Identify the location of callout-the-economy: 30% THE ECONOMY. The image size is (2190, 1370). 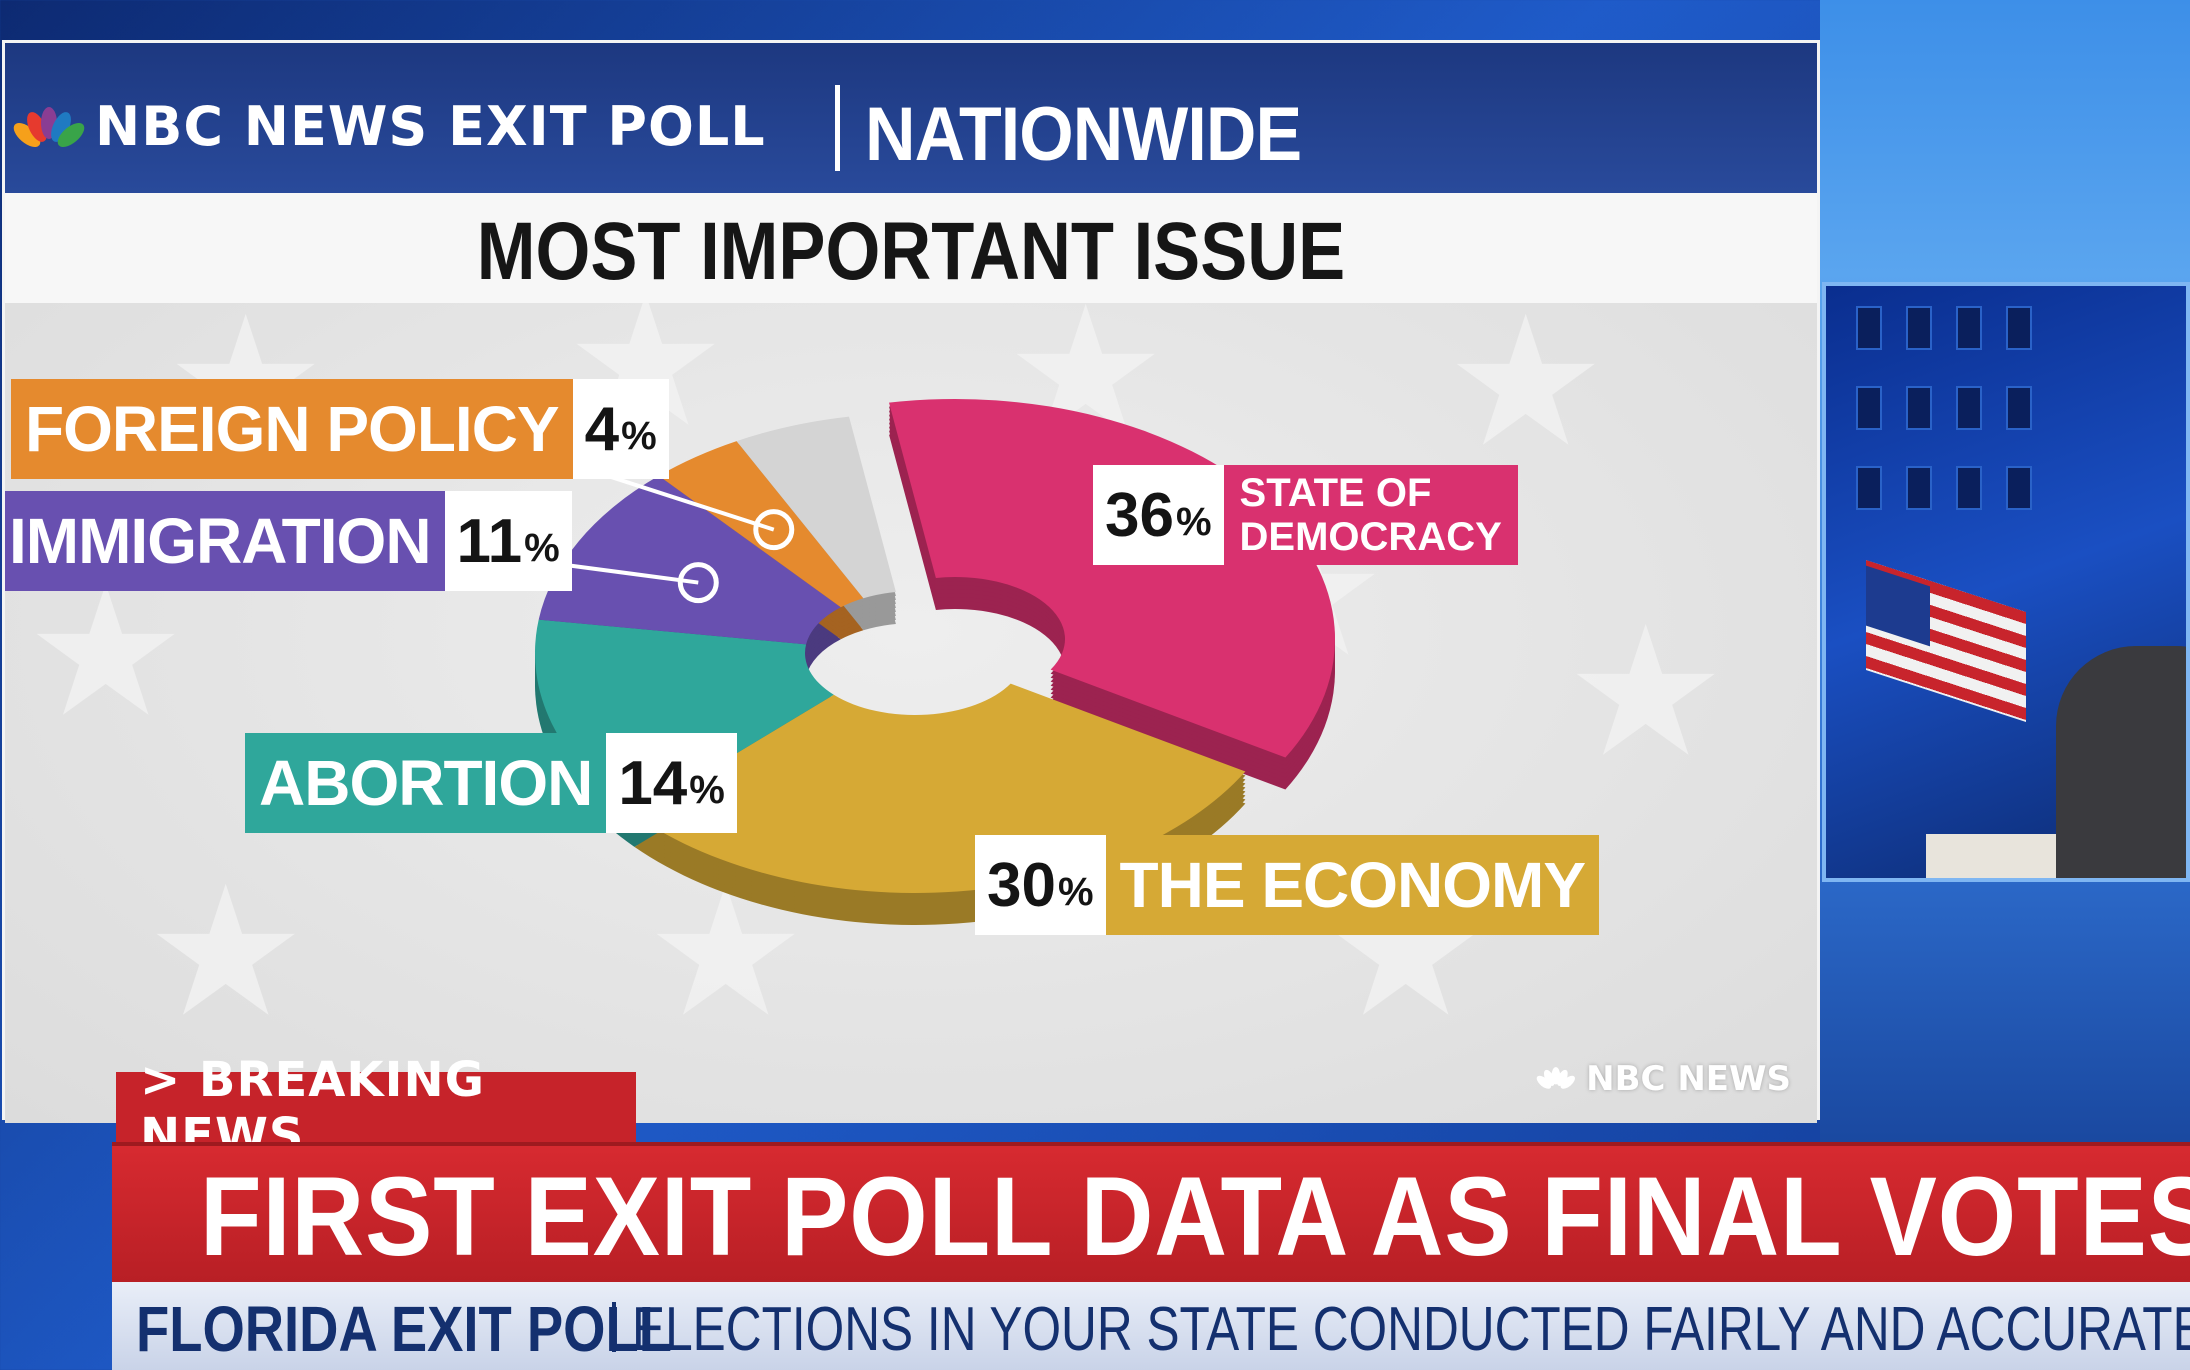
(1287, 885).